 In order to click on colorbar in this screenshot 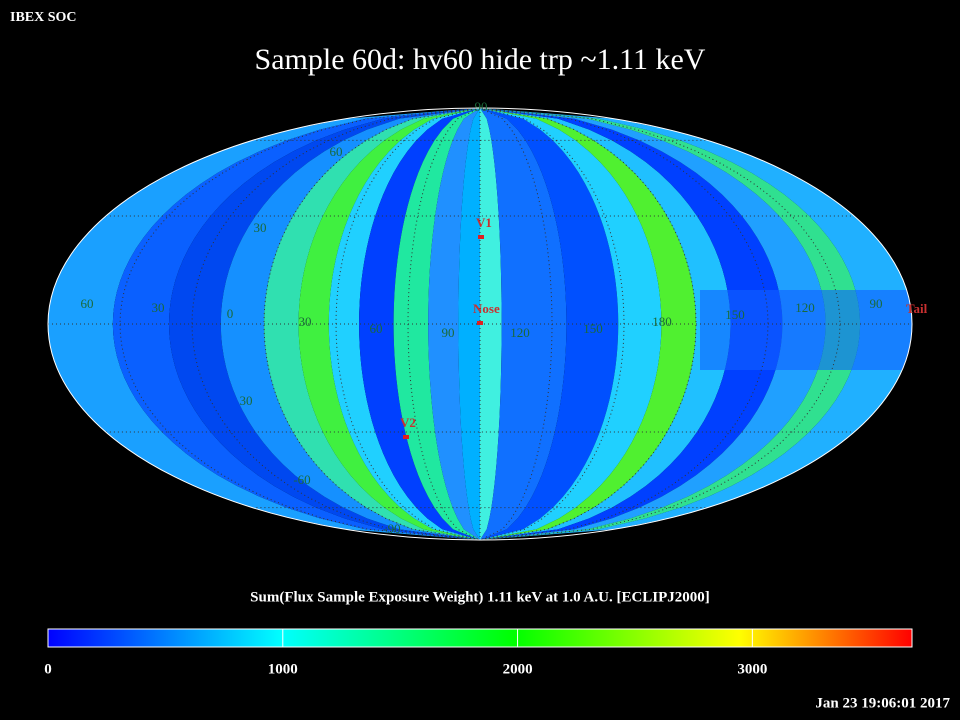, I will do `click(480, 638)`.